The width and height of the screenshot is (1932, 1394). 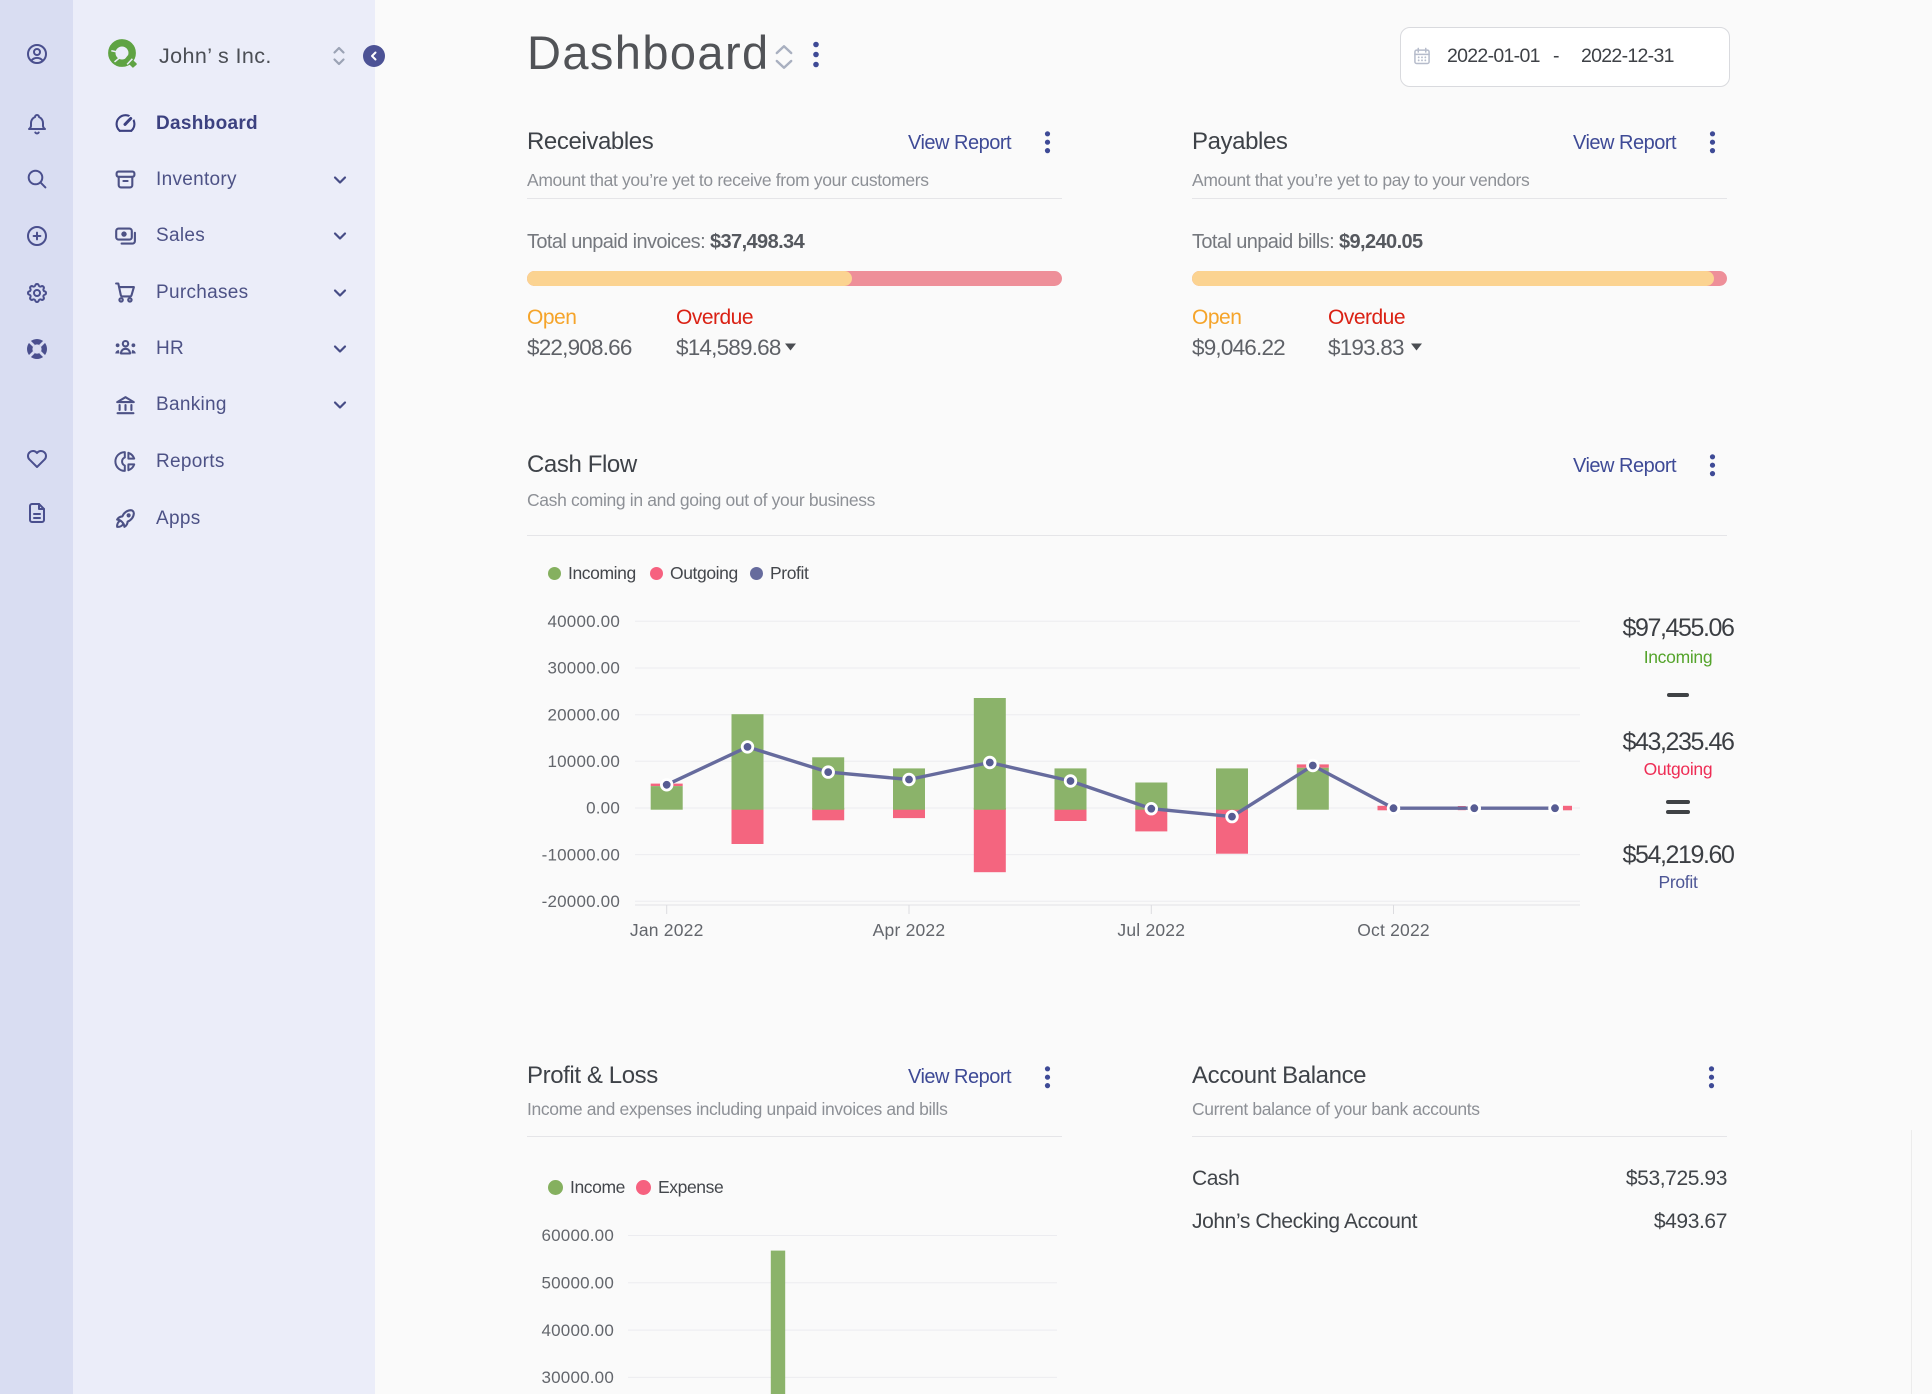 I want to click on svg-text: -20000.00, so click(x=581, y=901).